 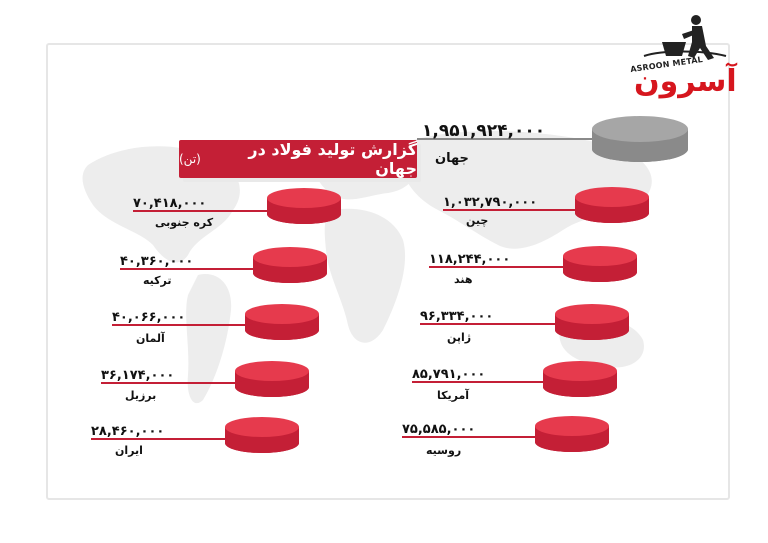 What do you see at coordinates (169, 203) in the screenshot?
I see `country-6-value-label: ۷۰,۴۱۸,۰۰۰` at bounding box center [169, 203].